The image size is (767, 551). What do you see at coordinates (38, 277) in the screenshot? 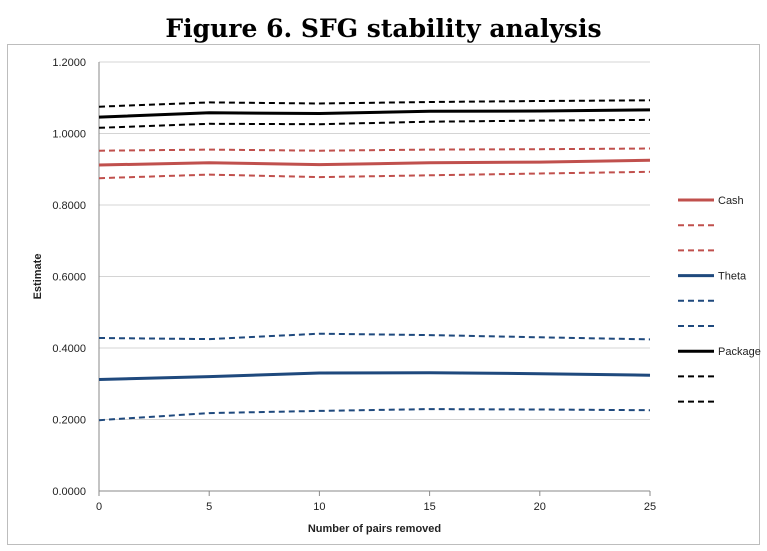
I see `y-axis-label: Estimate` at bounding box center [38, 277].